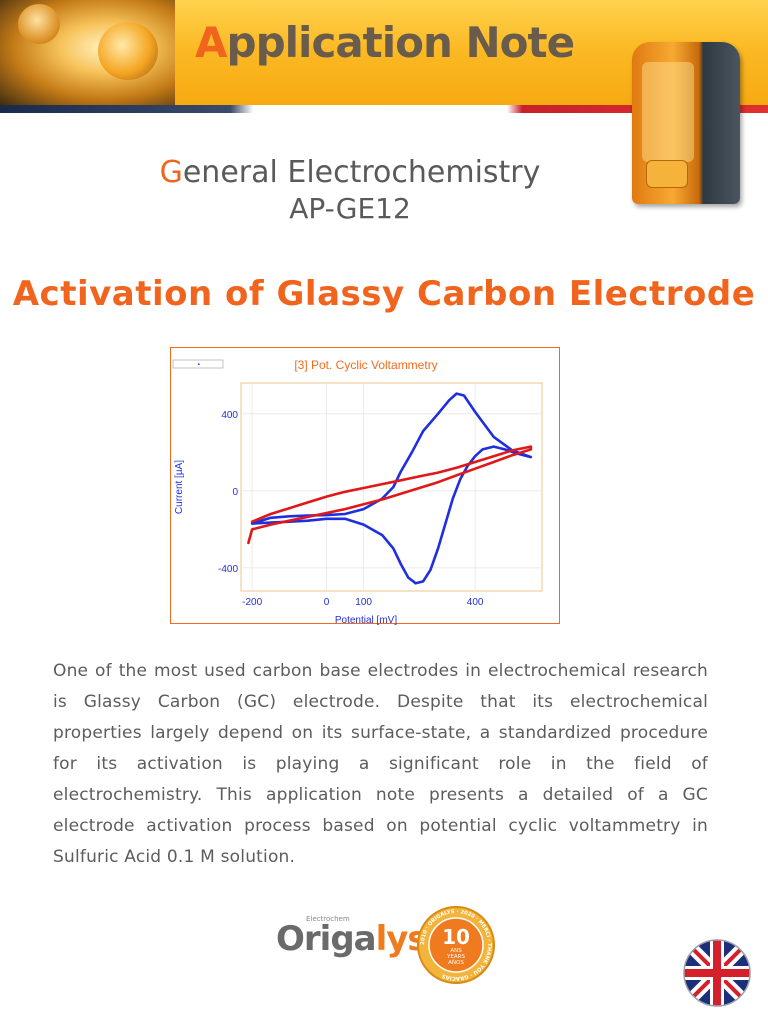  Describe the element at coordinates (456, 962) in the screenshot. I see `seal-line3: AÑOS` at that location.